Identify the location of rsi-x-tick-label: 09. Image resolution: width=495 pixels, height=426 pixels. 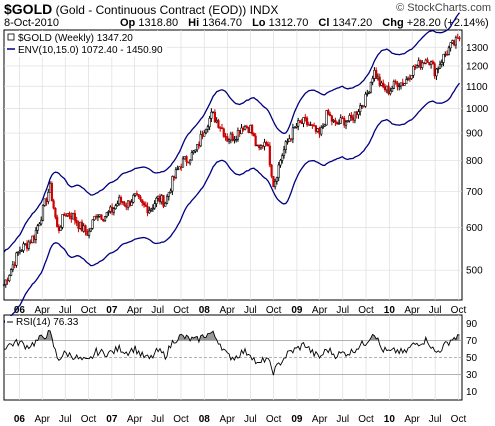
(297, 419).